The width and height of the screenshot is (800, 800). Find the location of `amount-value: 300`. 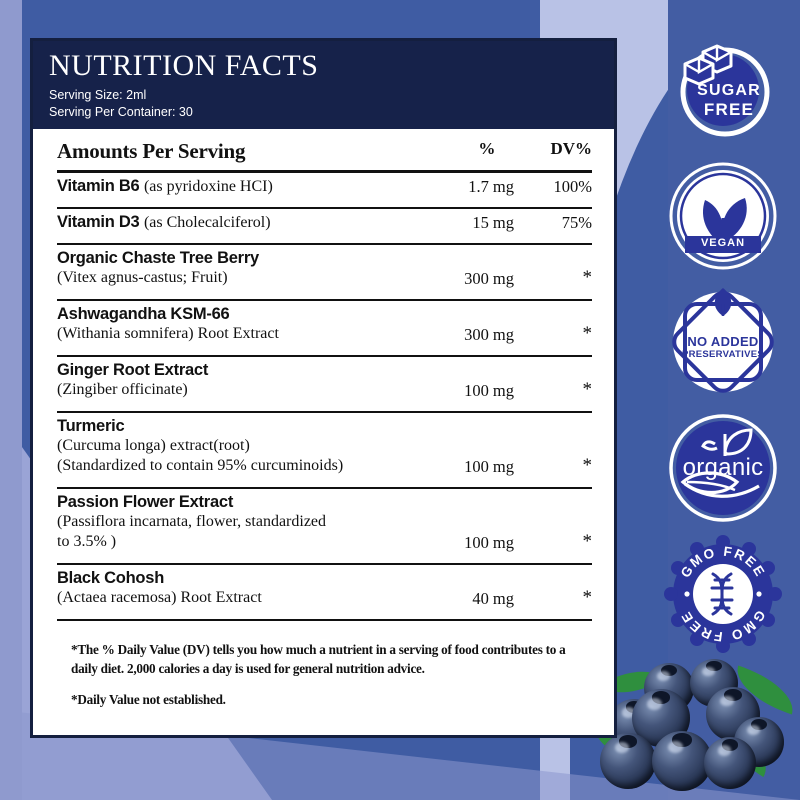

amount-value: 300 is located at coordinates (476, 334).